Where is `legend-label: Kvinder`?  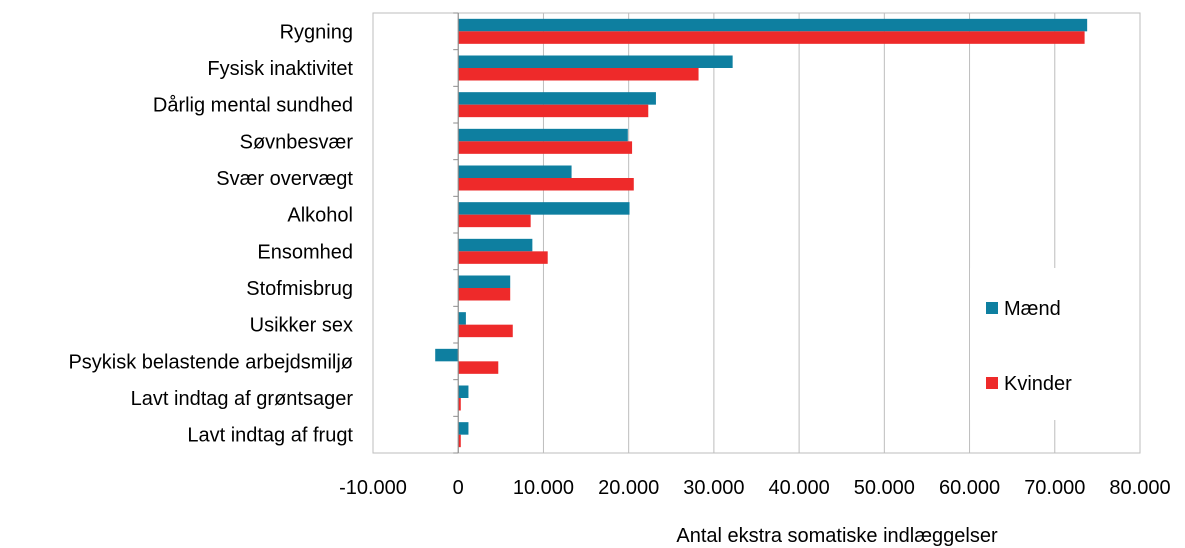 legend-label: Kvinder is located at coordinates (1038, 384).